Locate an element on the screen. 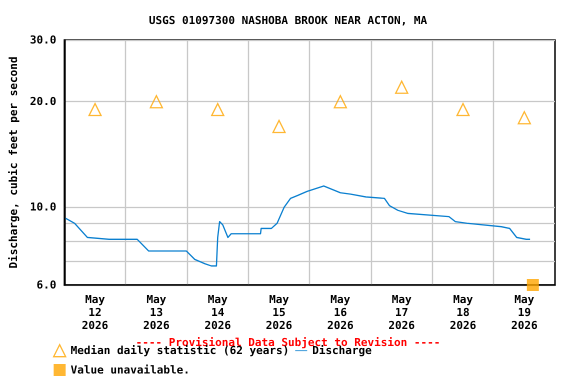  y-tick-label: 6.0 is located at coordinates (46, 285).